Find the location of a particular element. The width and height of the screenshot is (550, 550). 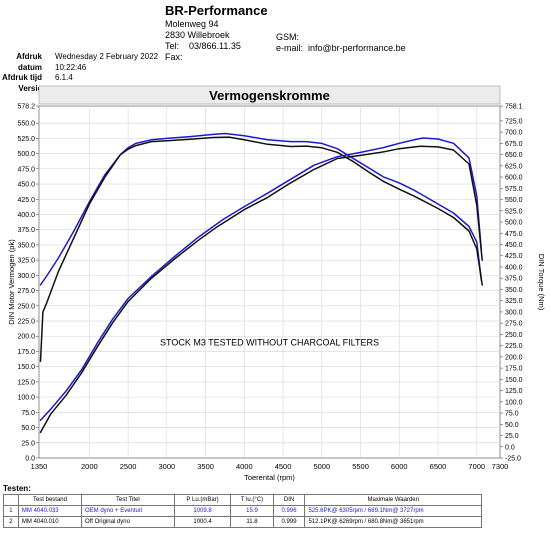

y-tick-label-left: 525.0 is located at coordinates (26, 139).